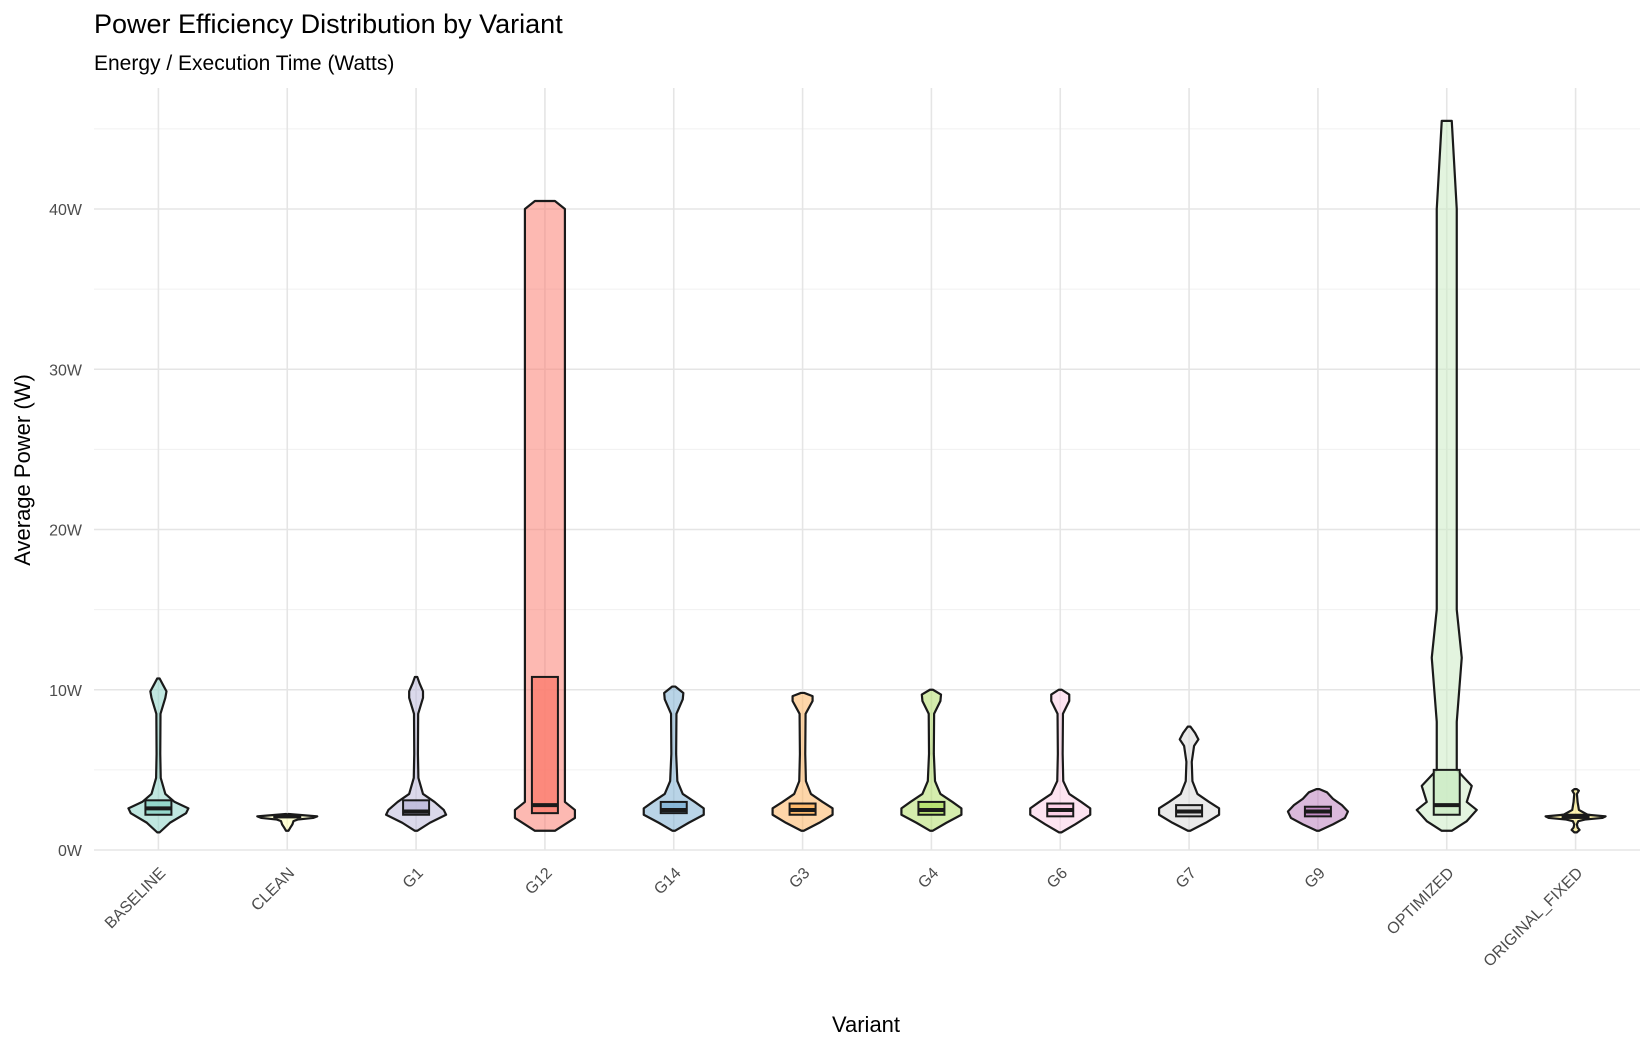 This screenshot has width=1650, height=1050. What do you see at coordinates (328, 24) in the screenshot?
I see `chart-title: Power Efficiency Distribution by Variant` at bounding box center [328, 24].